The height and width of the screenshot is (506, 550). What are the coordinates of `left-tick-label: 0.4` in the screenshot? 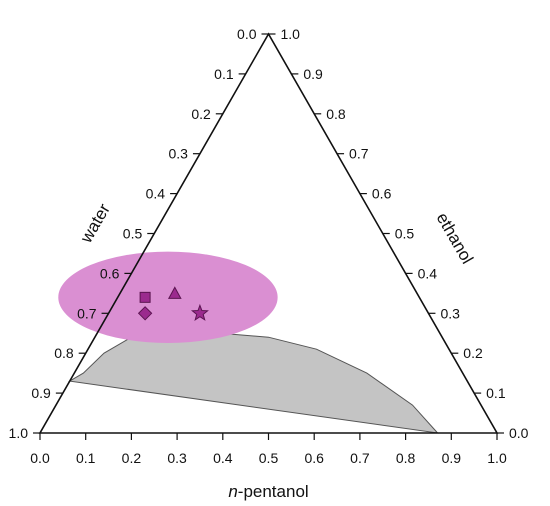 It's located at (156, 194).